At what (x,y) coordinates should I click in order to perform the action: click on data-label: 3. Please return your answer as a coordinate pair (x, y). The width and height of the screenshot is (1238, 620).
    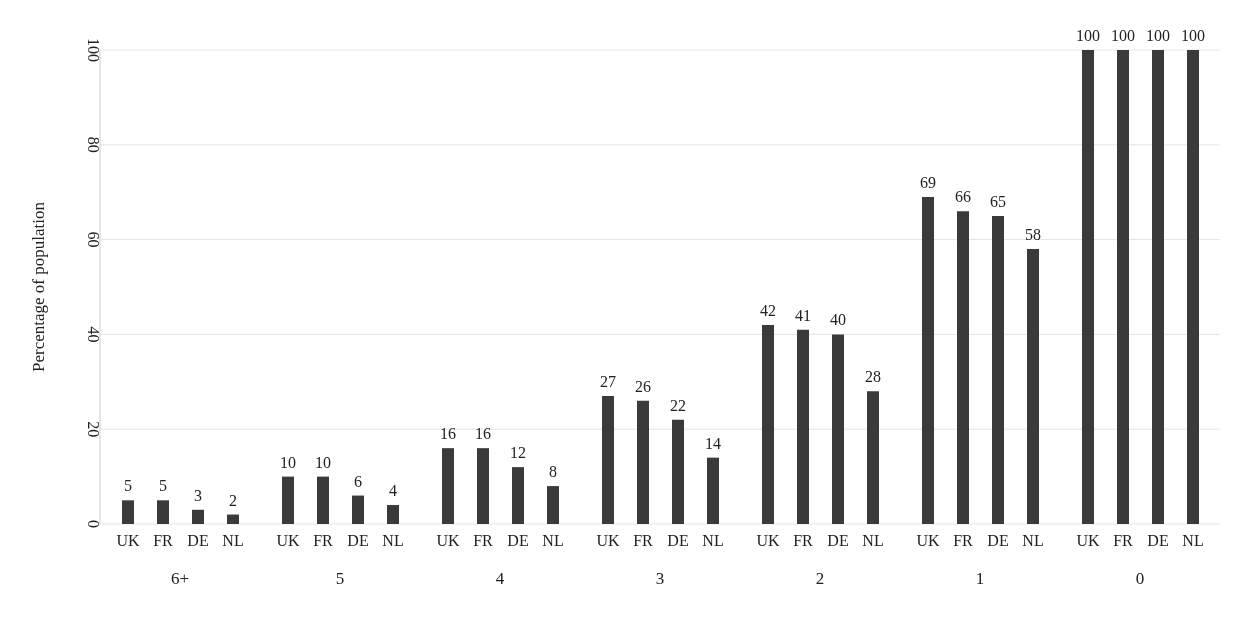
    Looking at the image, I should click on (198, 495).